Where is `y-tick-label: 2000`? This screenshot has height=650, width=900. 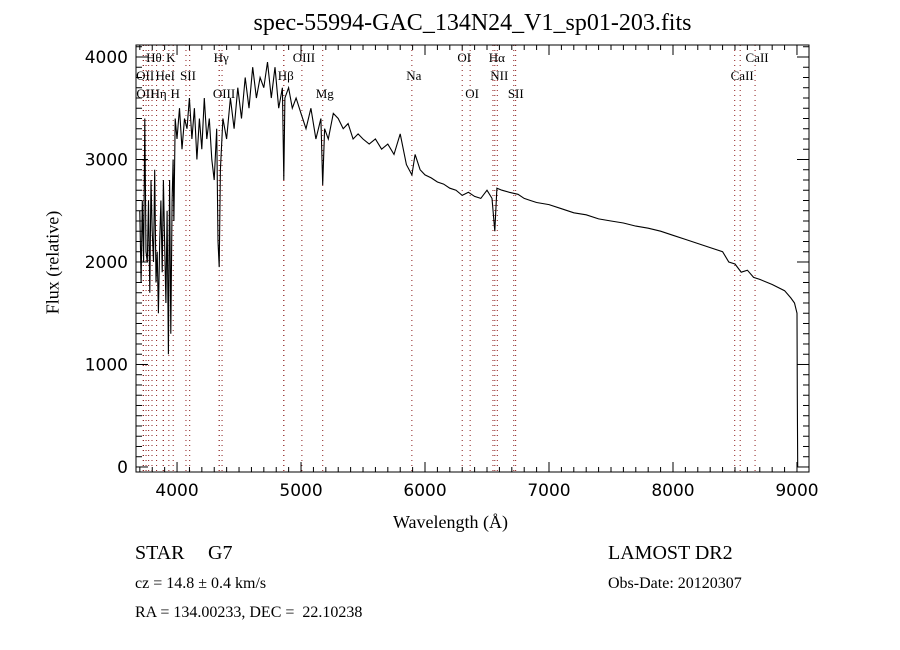 y-tick-label: 2000 is located at coordinates (106, 263).